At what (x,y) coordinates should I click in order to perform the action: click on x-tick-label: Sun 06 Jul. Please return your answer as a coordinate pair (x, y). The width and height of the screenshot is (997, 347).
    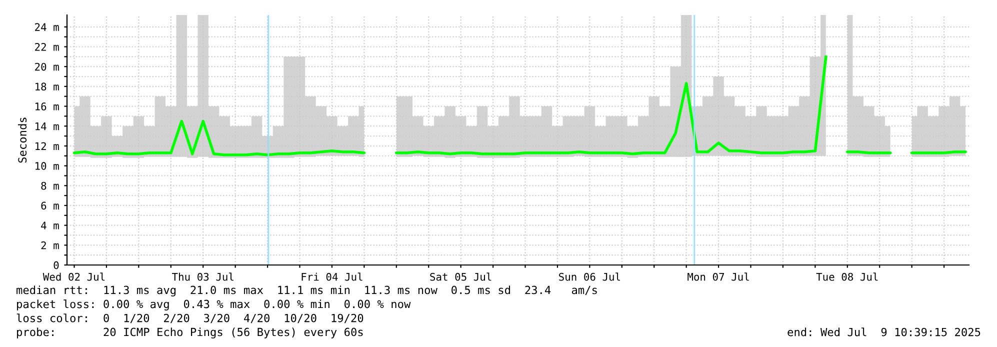
    Looking at the image, I should click on (589, 276).